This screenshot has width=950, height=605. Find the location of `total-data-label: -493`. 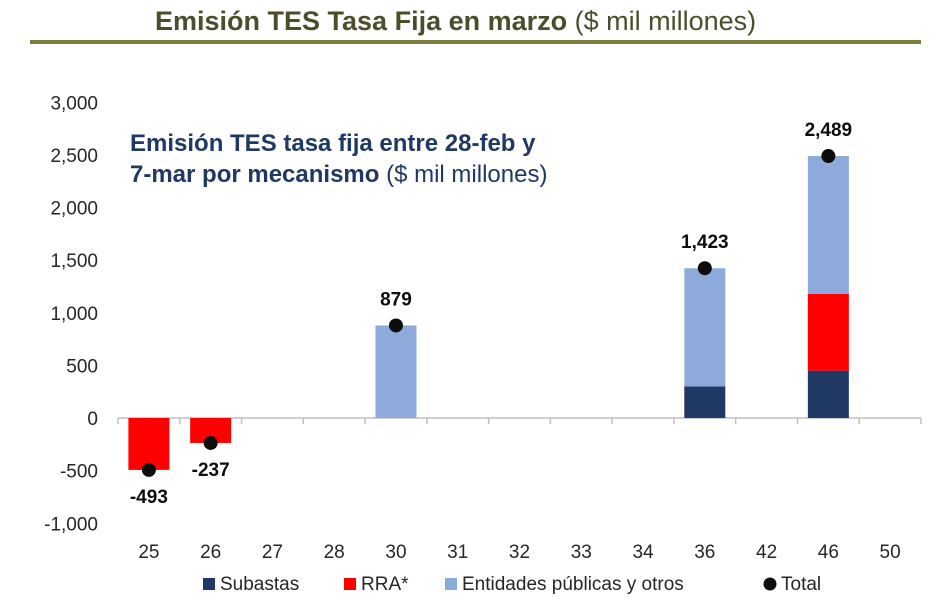

total-data-label: -493 is located at coordinates (149, 497).